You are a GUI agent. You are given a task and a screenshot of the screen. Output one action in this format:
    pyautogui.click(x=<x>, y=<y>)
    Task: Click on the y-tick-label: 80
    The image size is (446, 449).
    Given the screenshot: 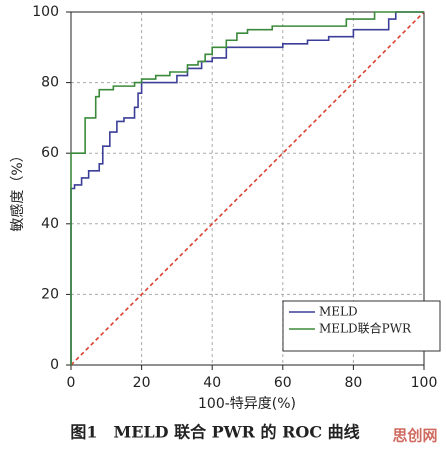 What is the action you would take?
    pyautogui.click(x=50, y=83)
    